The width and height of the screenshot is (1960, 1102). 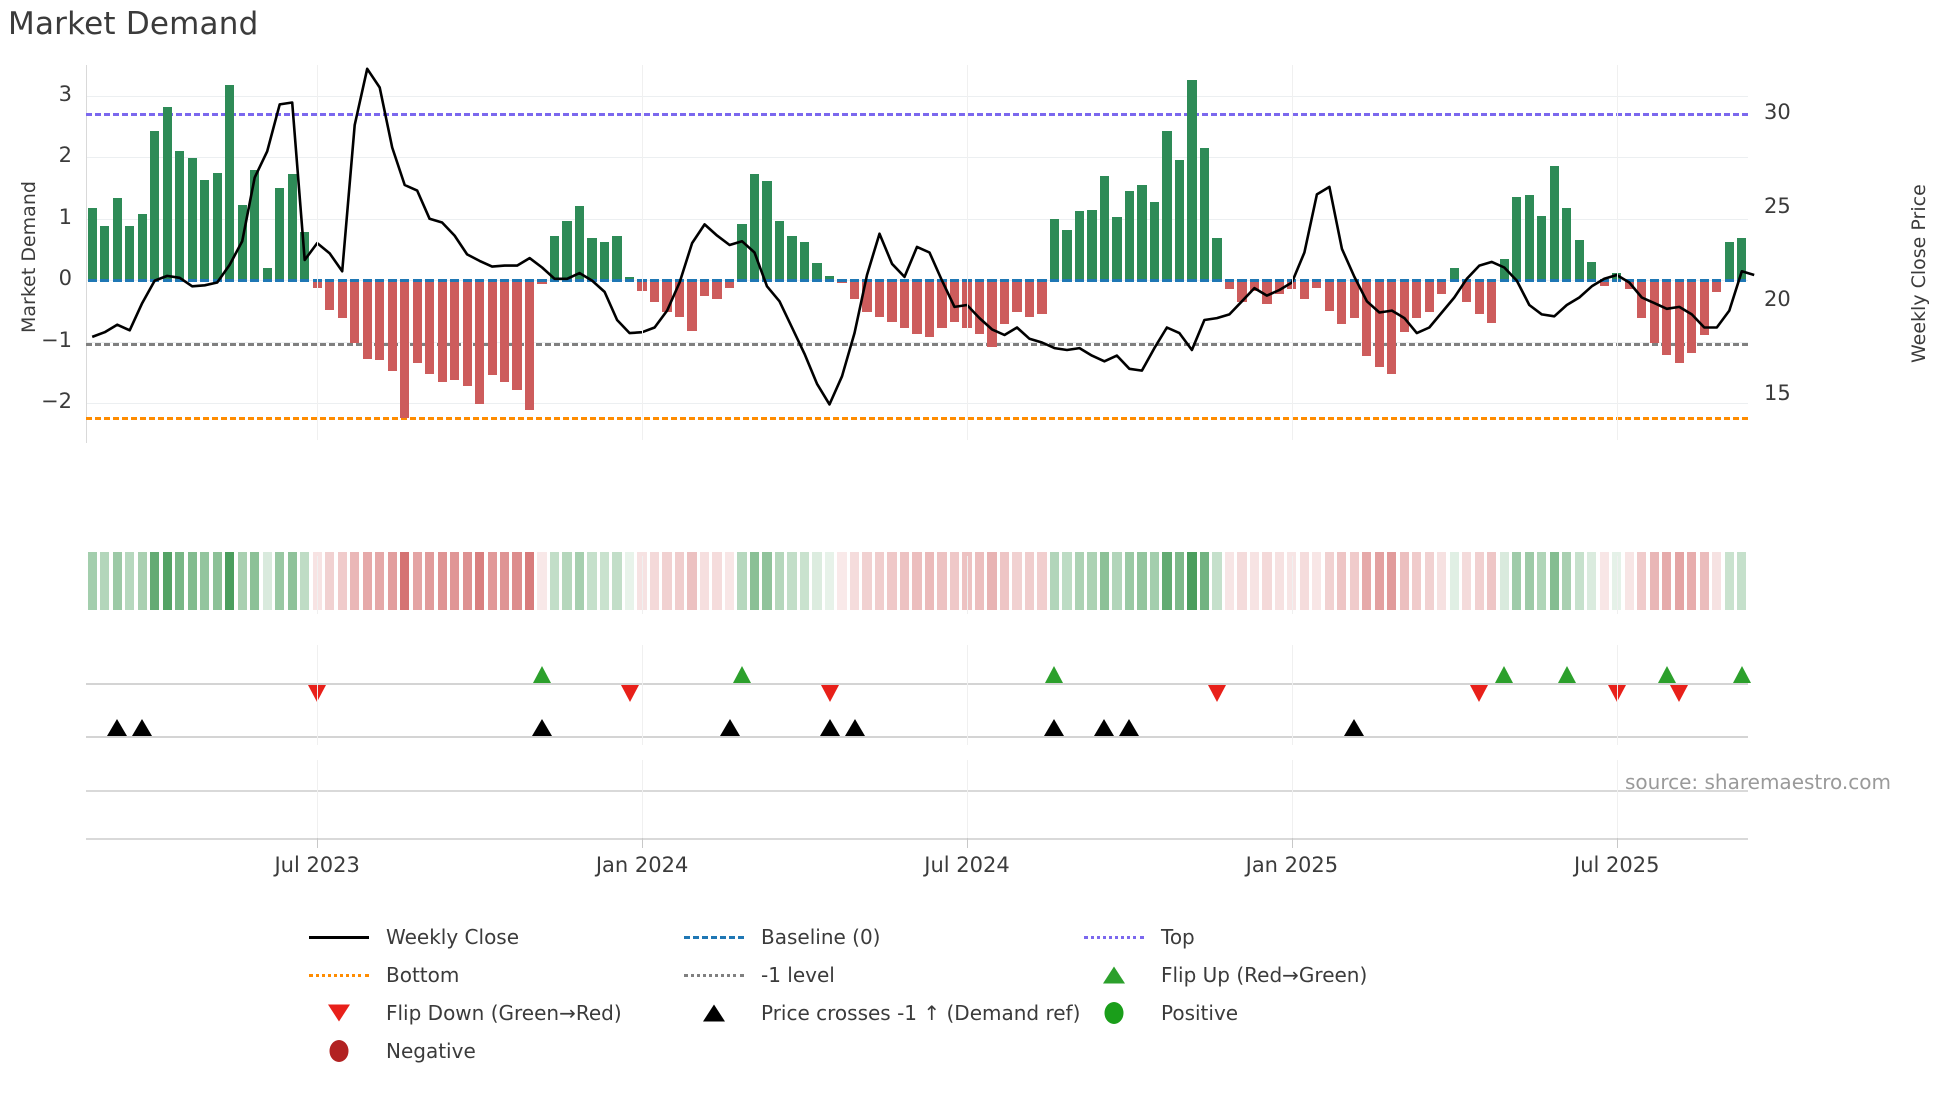 I want to click on legend-item: Flip Up (Red→Green), so click(x=1223, y=975).